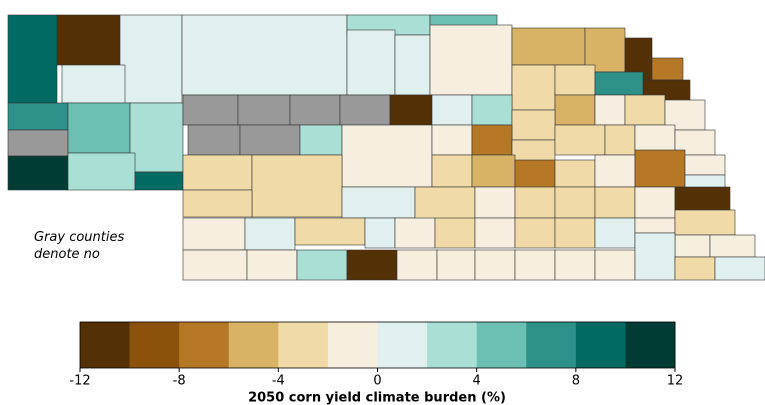 This screenshot has width=765, height=405. What do you see at coordinates (576, 381) in the screenshot?
I see `colorbar-tick-label: 8` at bounding box center [576, 381].